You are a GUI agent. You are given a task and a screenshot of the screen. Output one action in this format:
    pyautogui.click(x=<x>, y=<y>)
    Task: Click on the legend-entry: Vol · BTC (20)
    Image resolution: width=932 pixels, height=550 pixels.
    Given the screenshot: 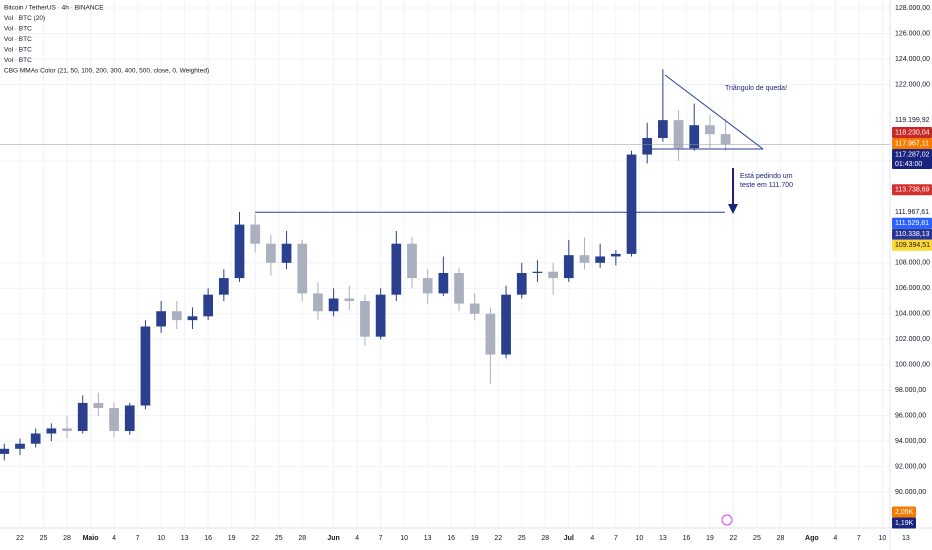 What is the action you would take?
    pyautogui.click(x=24, y=18)
    